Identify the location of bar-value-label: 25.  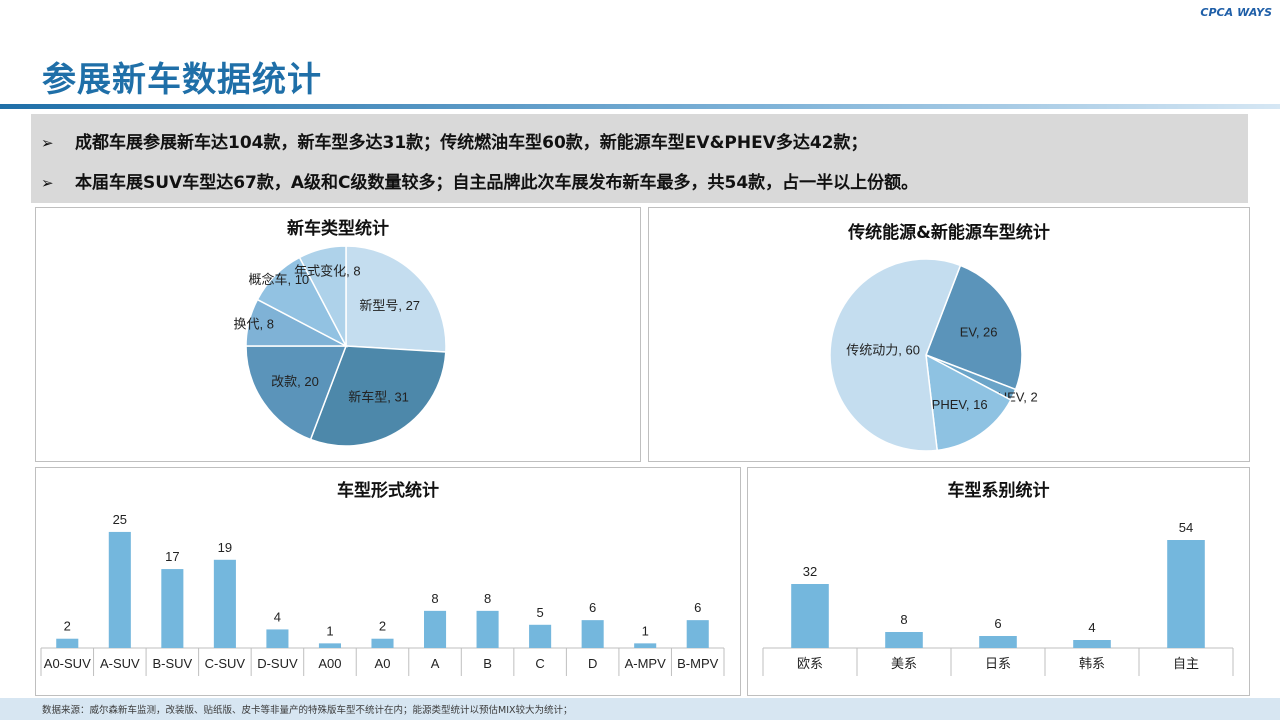
(120, 519).